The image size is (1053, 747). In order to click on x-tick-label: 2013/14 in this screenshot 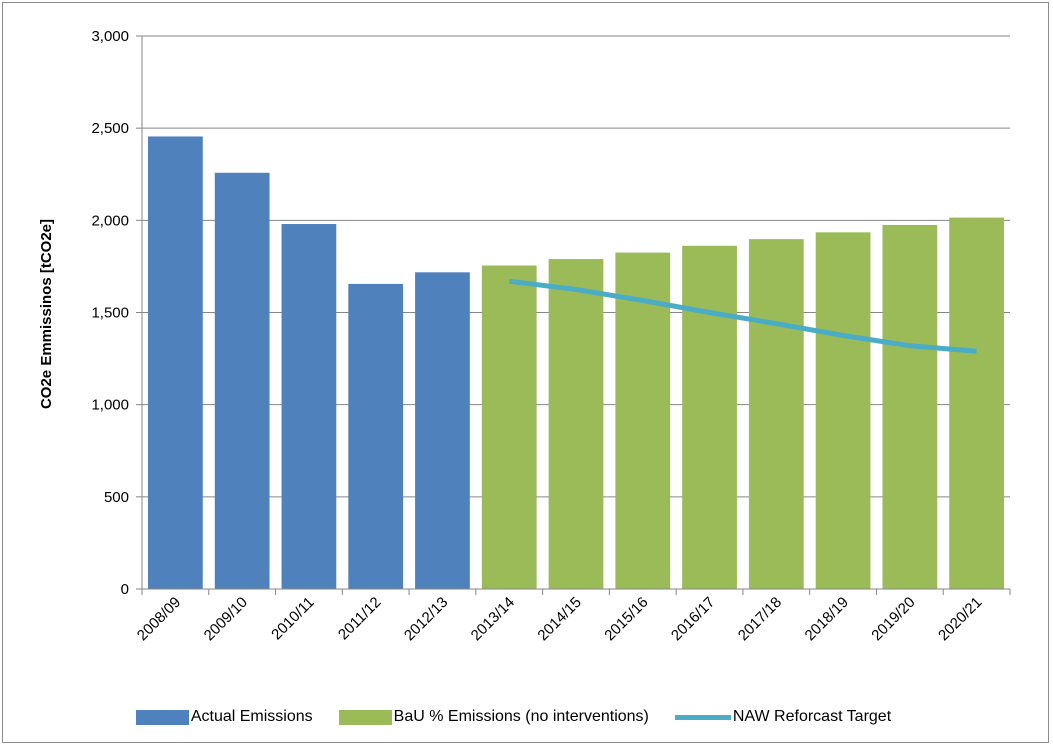, I will do `click(493, 619)`.